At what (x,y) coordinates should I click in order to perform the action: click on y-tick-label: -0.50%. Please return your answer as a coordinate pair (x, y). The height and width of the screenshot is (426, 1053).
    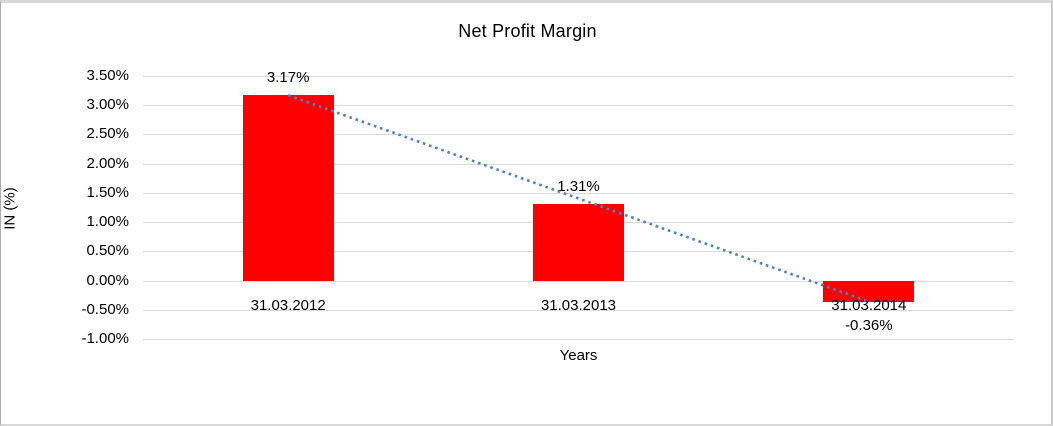
    Looking at the image, I should click on (105, 309).